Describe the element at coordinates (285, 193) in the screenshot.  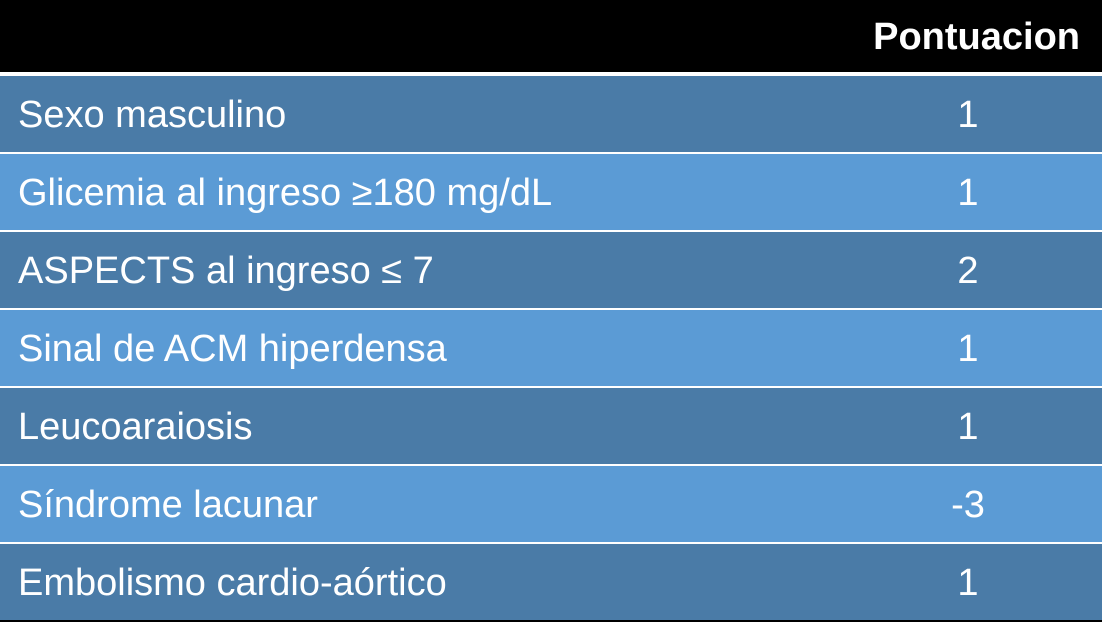
I see `row-label: Glicemia al ingreso ≥180 mg/dL` at that location.